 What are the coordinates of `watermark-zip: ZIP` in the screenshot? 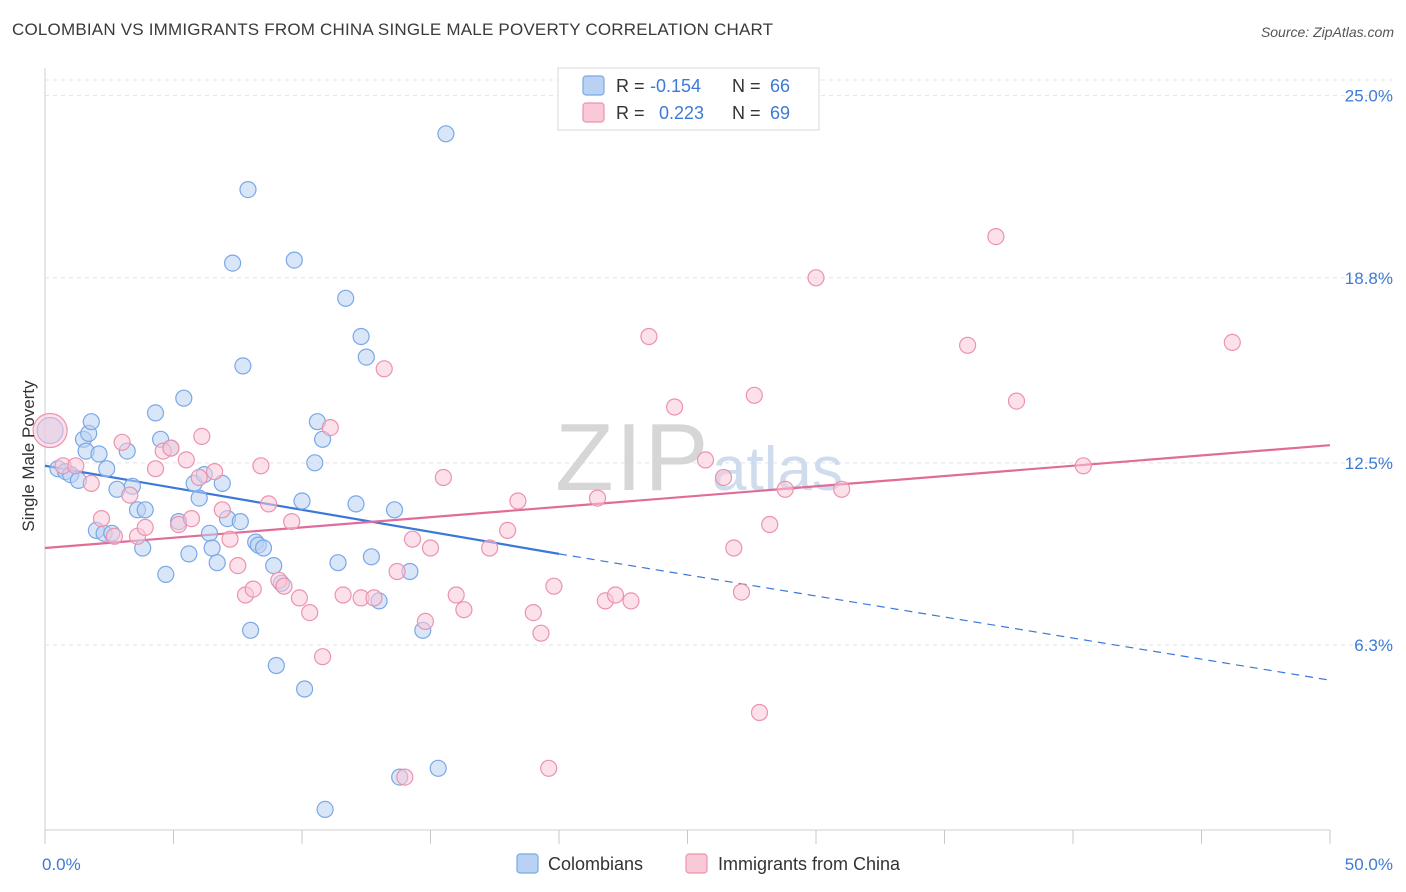 It's located at (632, 457).